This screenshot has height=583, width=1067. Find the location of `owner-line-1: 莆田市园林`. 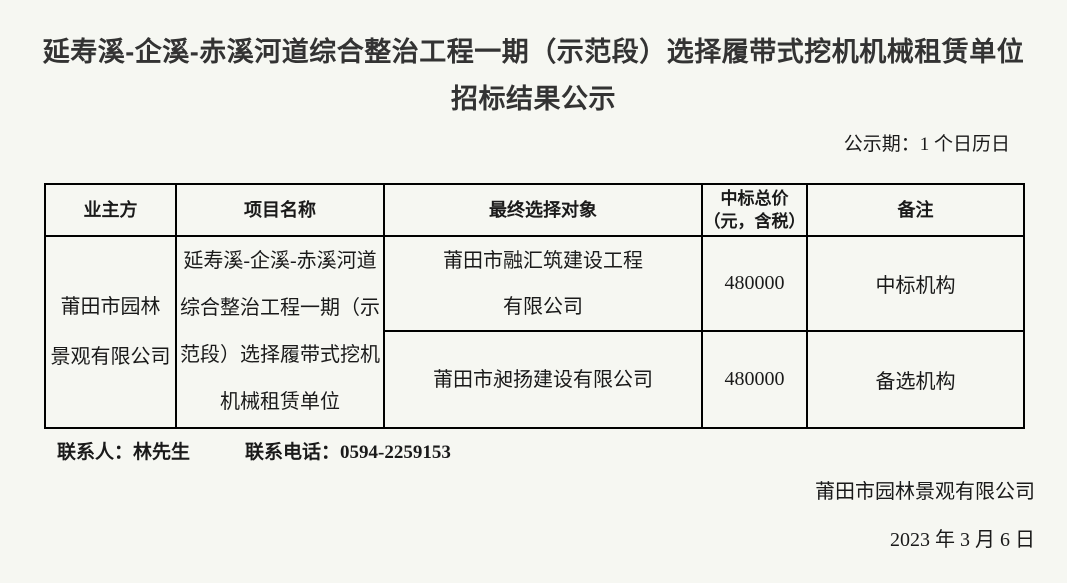

owner-line-1: 莆田市园林 is located at coordinates (110, 307).